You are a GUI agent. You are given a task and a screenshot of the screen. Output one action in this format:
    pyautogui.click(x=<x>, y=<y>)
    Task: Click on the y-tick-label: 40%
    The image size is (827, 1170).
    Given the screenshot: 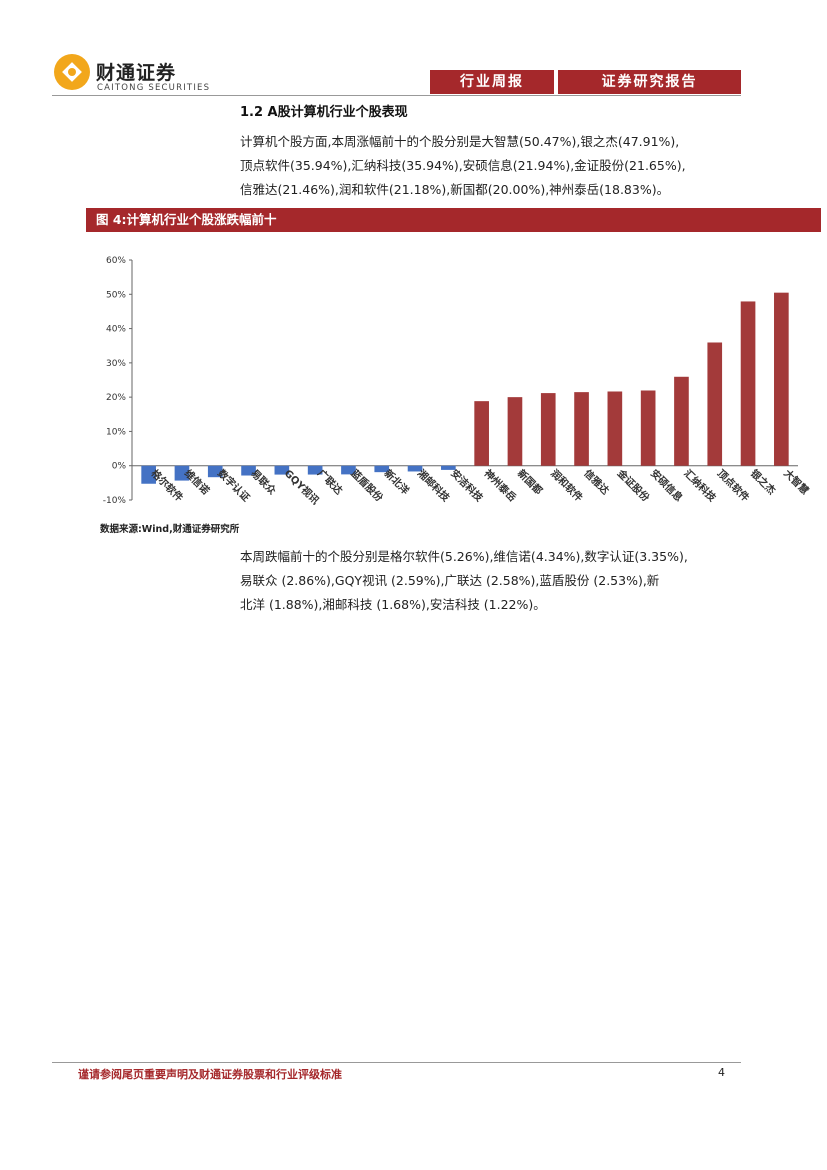 What is the action you would take?
    pyautogui.click(x=116, y=330)
    